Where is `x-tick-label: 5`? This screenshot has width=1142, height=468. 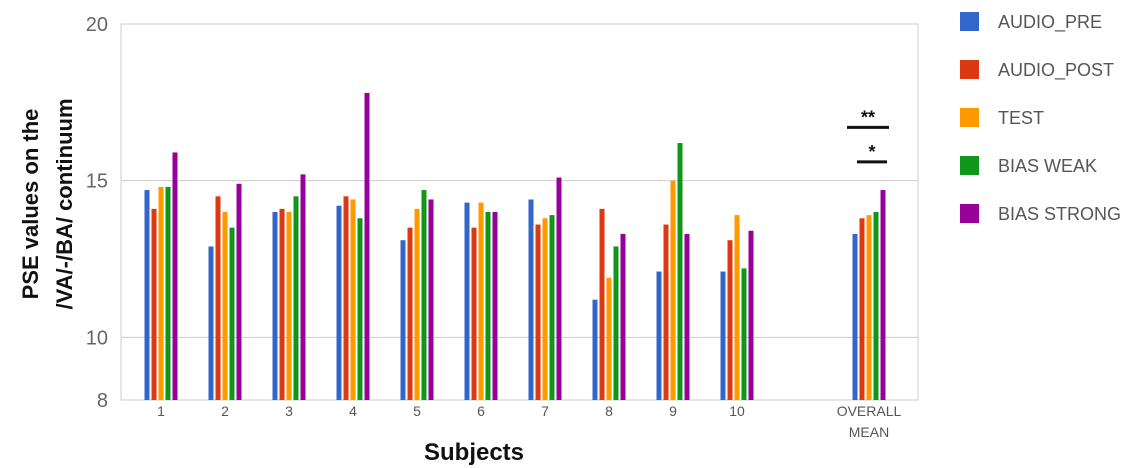
x-tick-label: 5 is located at coordinates (417, 411).